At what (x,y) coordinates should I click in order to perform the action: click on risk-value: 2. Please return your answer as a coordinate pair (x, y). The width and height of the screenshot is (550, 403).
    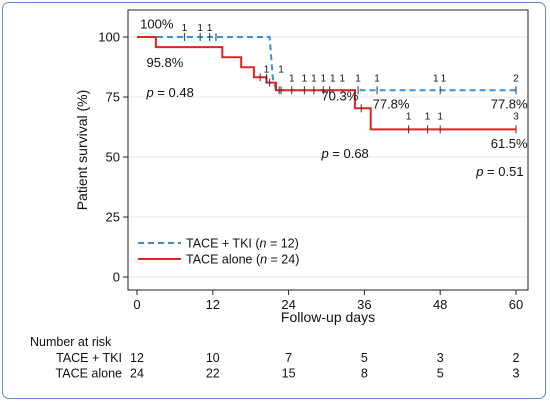
    Looking at the image, I should click on (516, 358).